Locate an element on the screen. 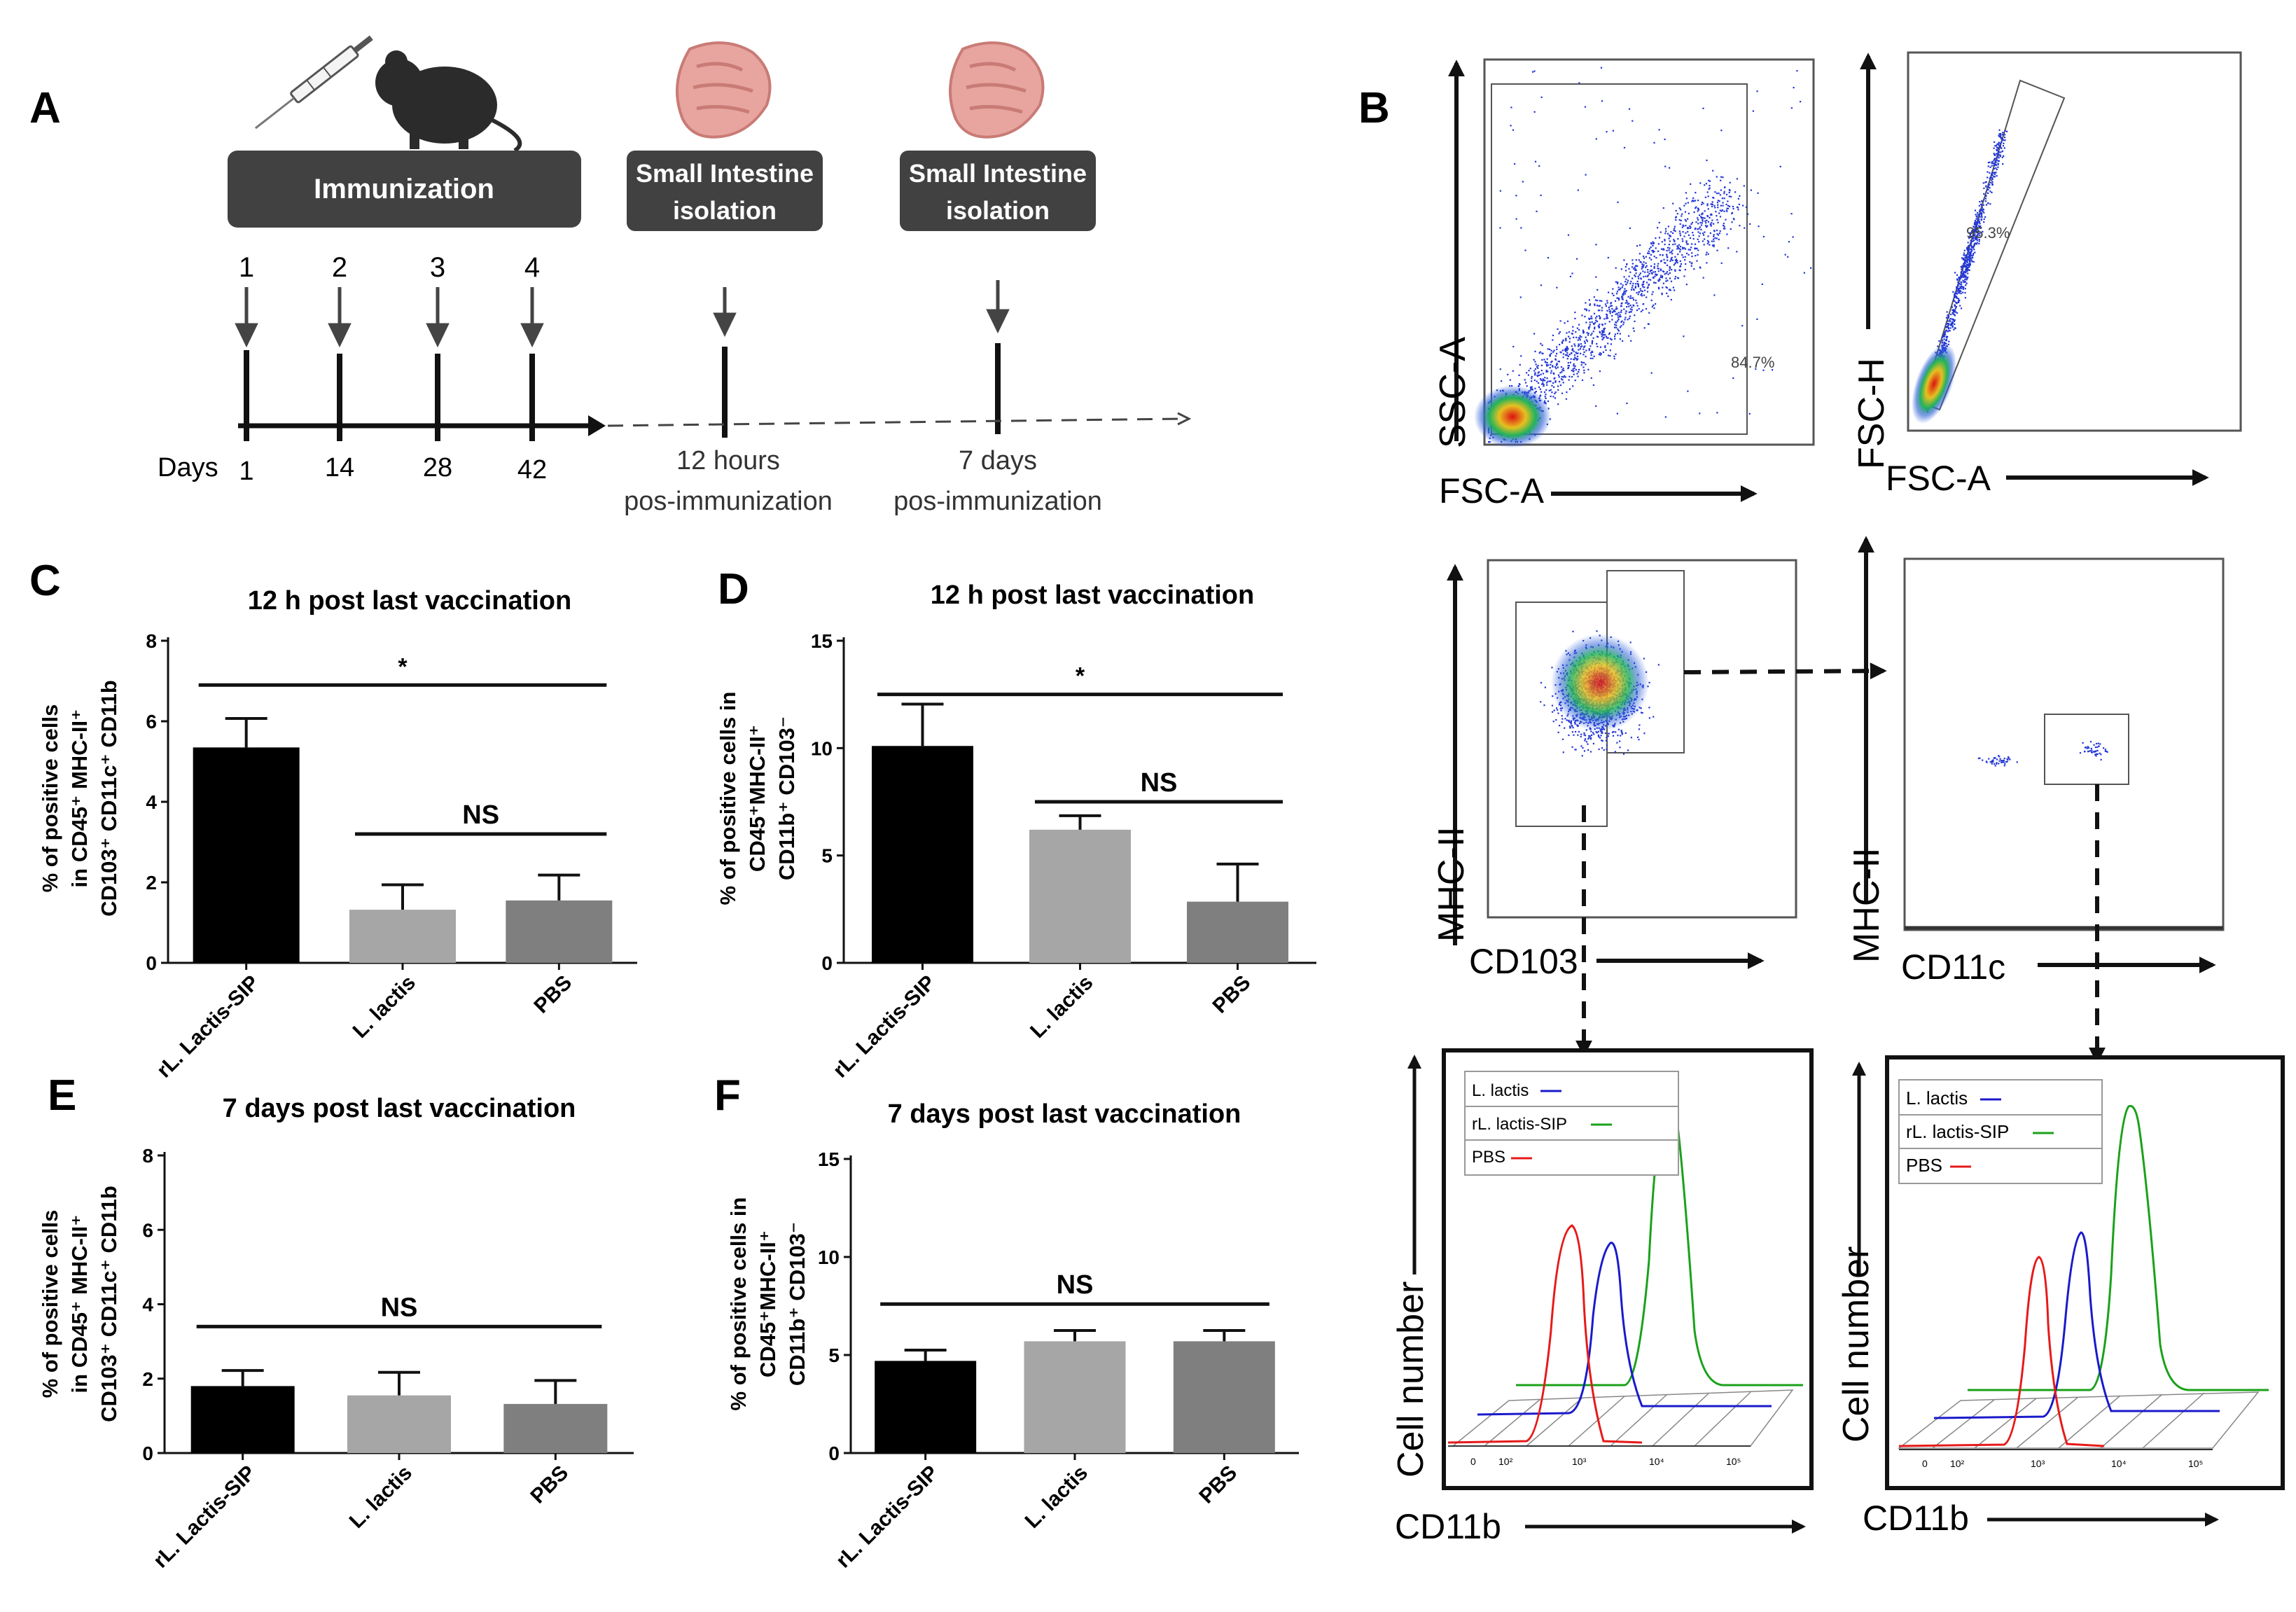 The height and width of the screenshot is (1612, 2296). chart-c-ylabel-line-0: % of positive cells is located at coordinates (50, 798).